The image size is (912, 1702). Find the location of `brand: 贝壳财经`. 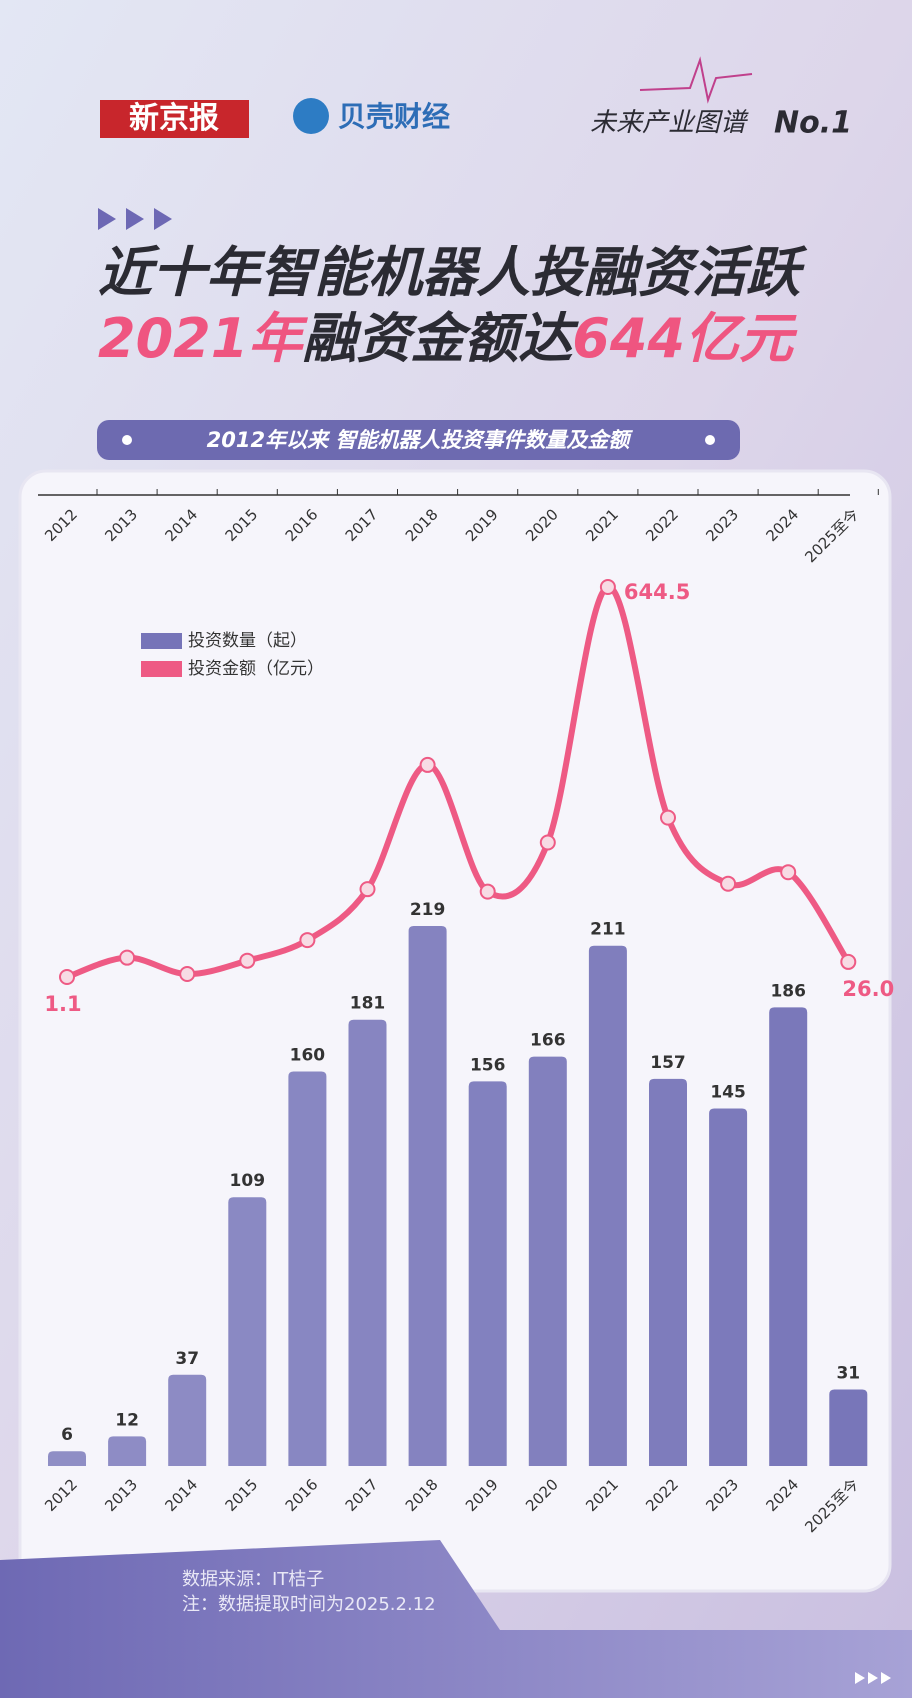

brand: 贝壳财经 is located at coordinates (394, 116).